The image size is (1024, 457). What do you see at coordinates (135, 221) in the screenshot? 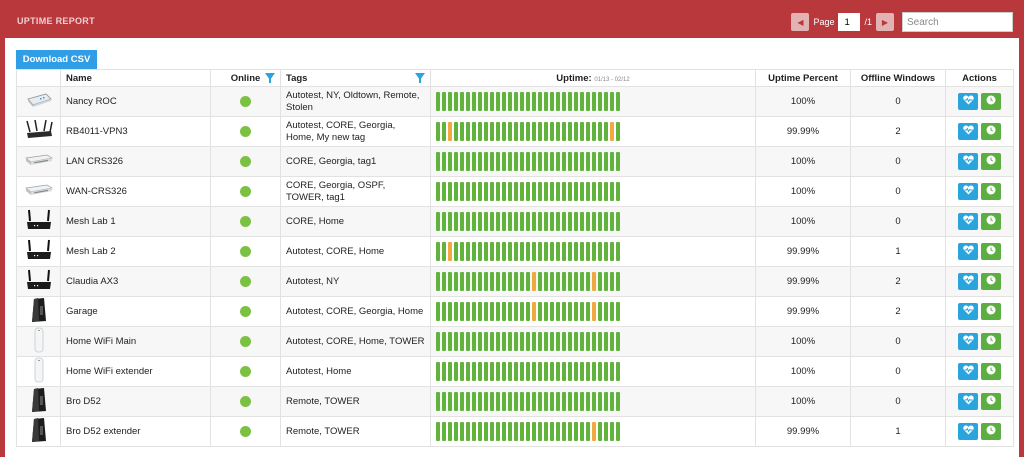
I see `device-name: Mesh Lab 1` at bounding box center [135, 221].